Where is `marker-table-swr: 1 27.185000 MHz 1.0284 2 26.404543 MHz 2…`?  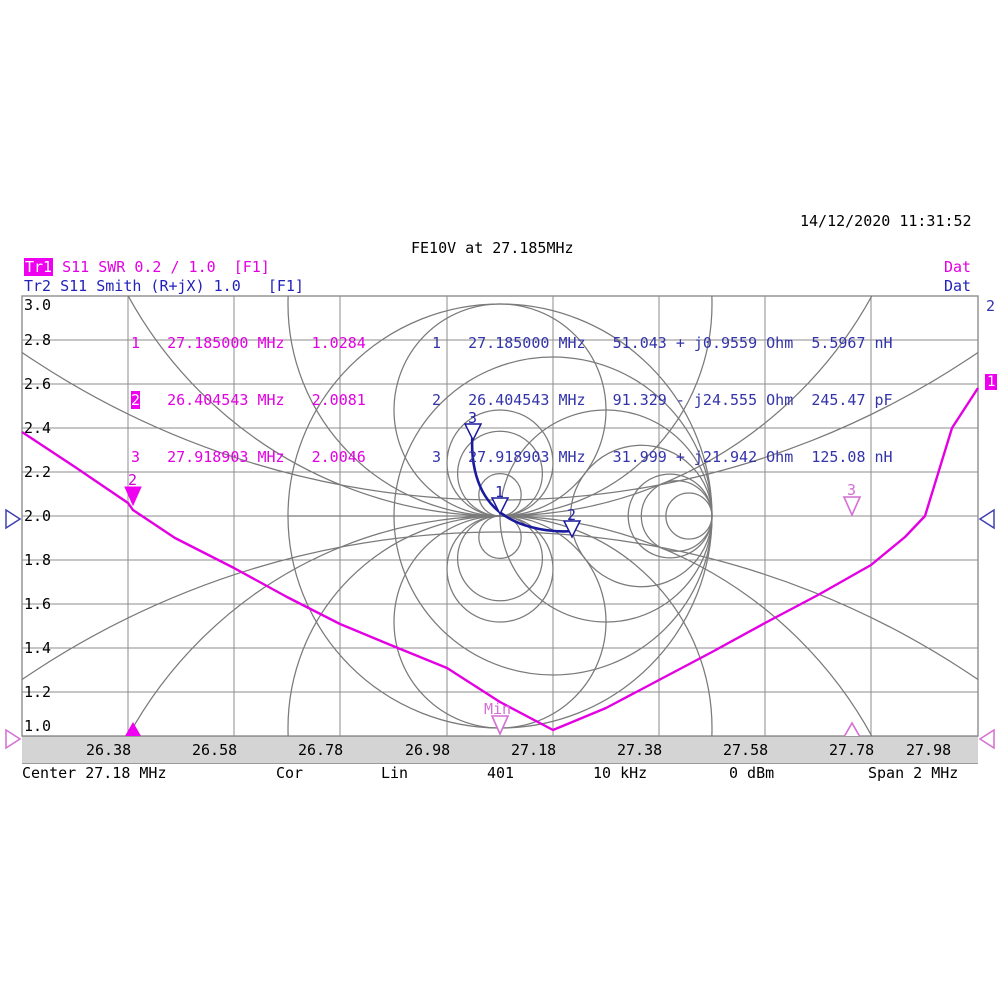 marker-table-swr: 1 27.185000 MHz 1.0284 2 26.404543 MHz 2… is located at coordinates (248, 400).